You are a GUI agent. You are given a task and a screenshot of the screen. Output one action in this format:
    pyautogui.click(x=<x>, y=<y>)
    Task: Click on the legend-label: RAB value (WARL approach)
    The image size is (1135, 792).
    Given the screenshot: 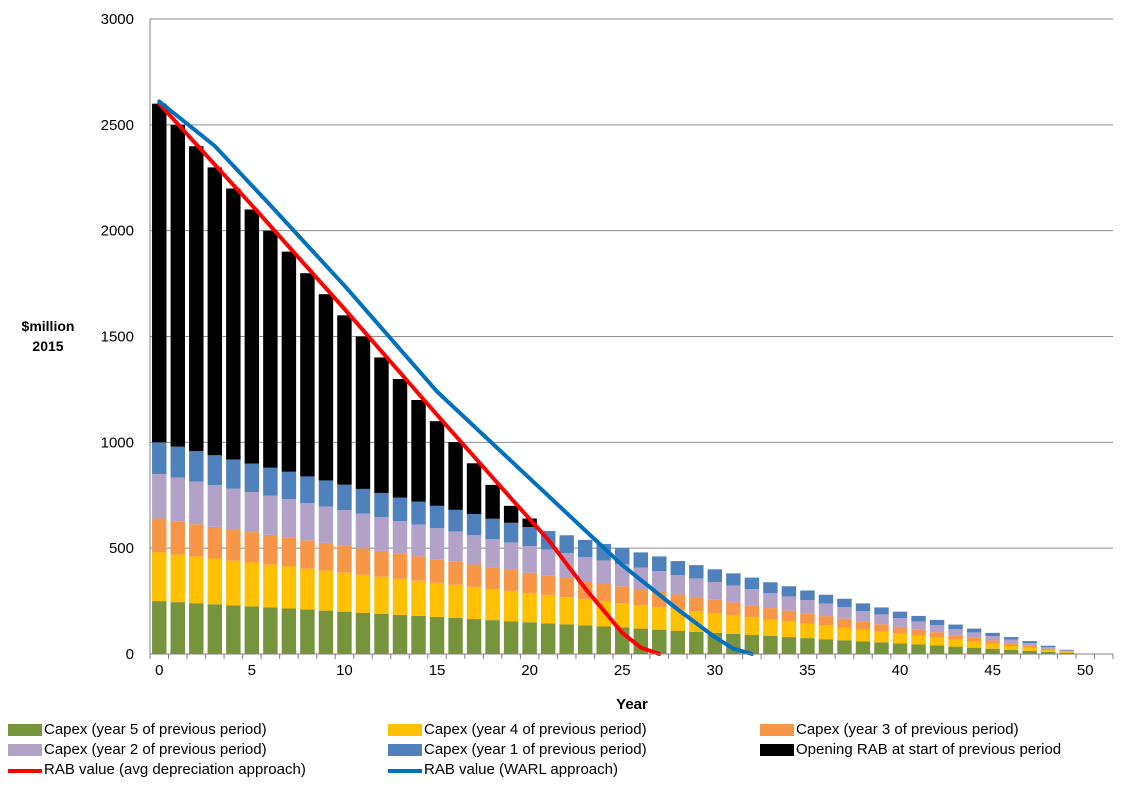 What is the action you would take?
    pyautogui.click(x=521, y=769)
    